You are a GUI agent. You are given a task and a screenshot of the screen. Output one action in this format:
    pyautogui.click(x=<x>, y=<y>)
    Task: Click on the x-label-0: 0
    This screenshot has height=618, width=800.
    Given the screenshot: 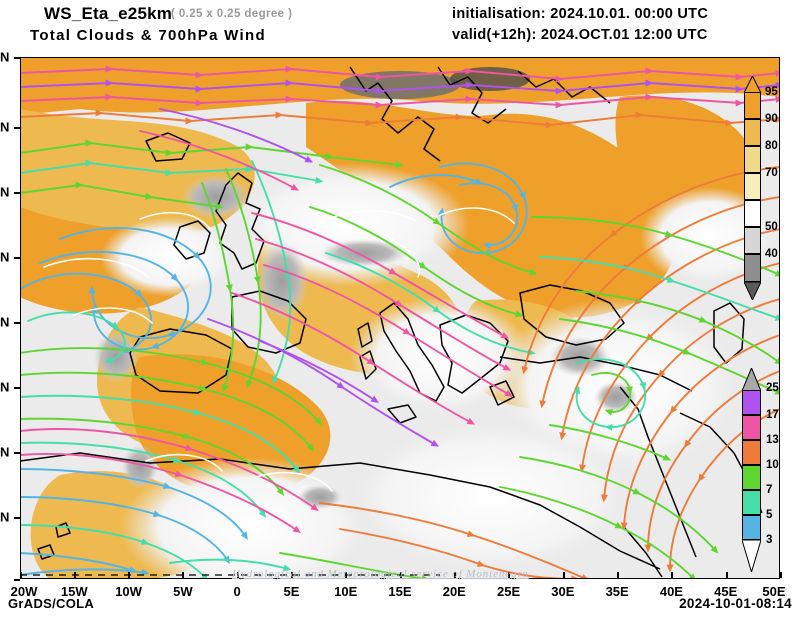 What is the action you would take?
    pyautogui.click(x=237, y=591)
    